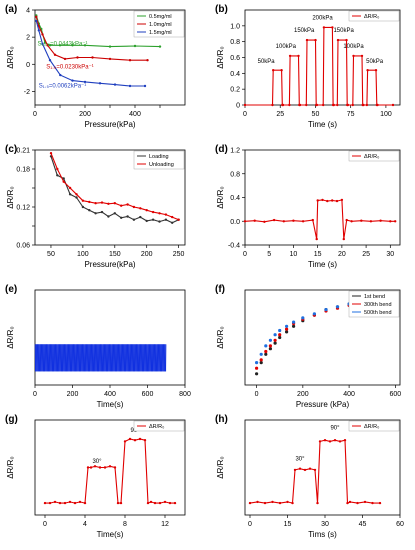  Describe the element at coordinates (323, 404) in the screenshot. I see `x-axis-label: Pressure (kPa)` at that location.